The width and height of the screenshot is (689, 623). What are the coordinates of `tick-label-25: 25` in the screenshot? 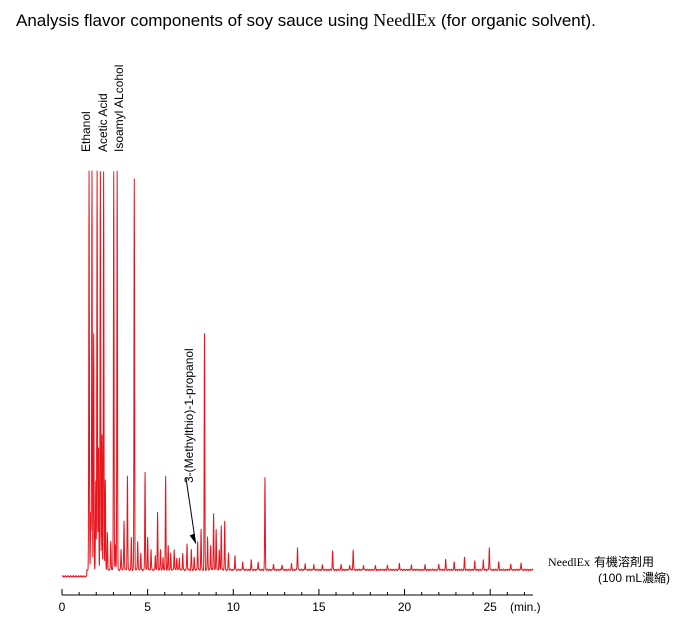 It's located at (491, 607).